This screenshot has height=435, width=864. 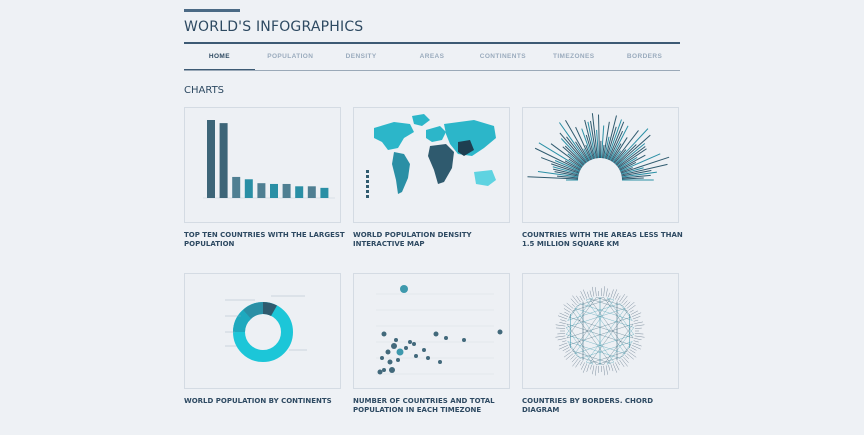 What do you see at coordinates (431, 165) in the screenshot?
I see `card-density-map` at bounding box center [431, 165].